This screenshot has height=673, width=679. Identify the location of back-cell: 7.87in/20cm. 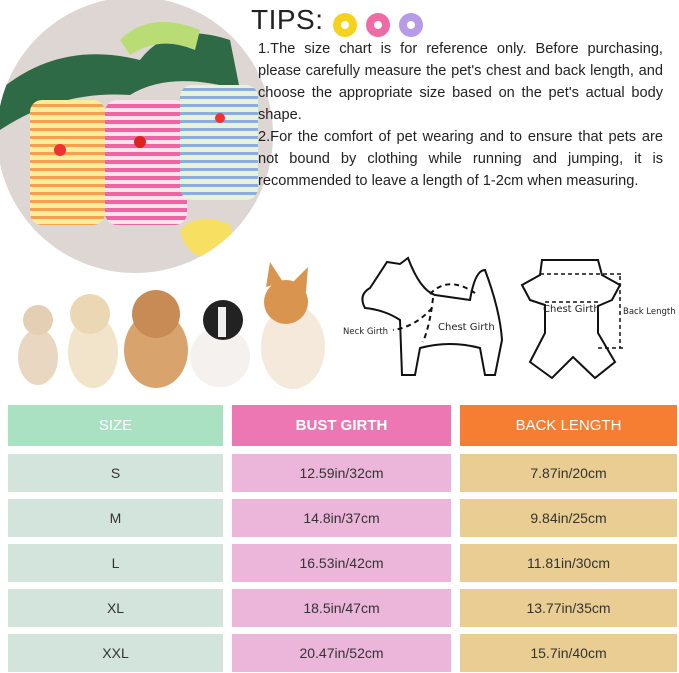
(568, 473).